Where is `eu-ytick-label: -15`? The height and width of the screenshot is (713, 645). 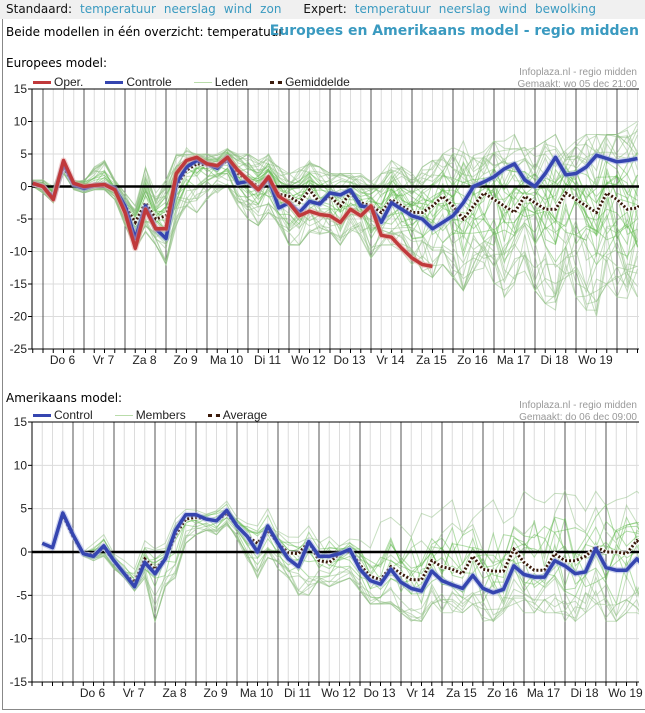 eu-ytick-label: -15 is located at coordinates (19, 284).